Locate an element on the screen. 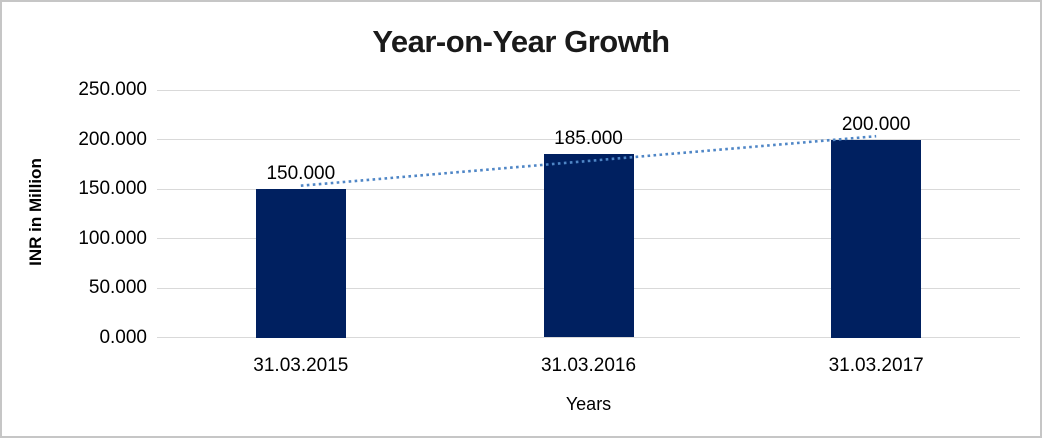 Image resolution: width=1042 pixels, height=438 pixels. data-label: 185.000 is located at coordinates (588, 139).